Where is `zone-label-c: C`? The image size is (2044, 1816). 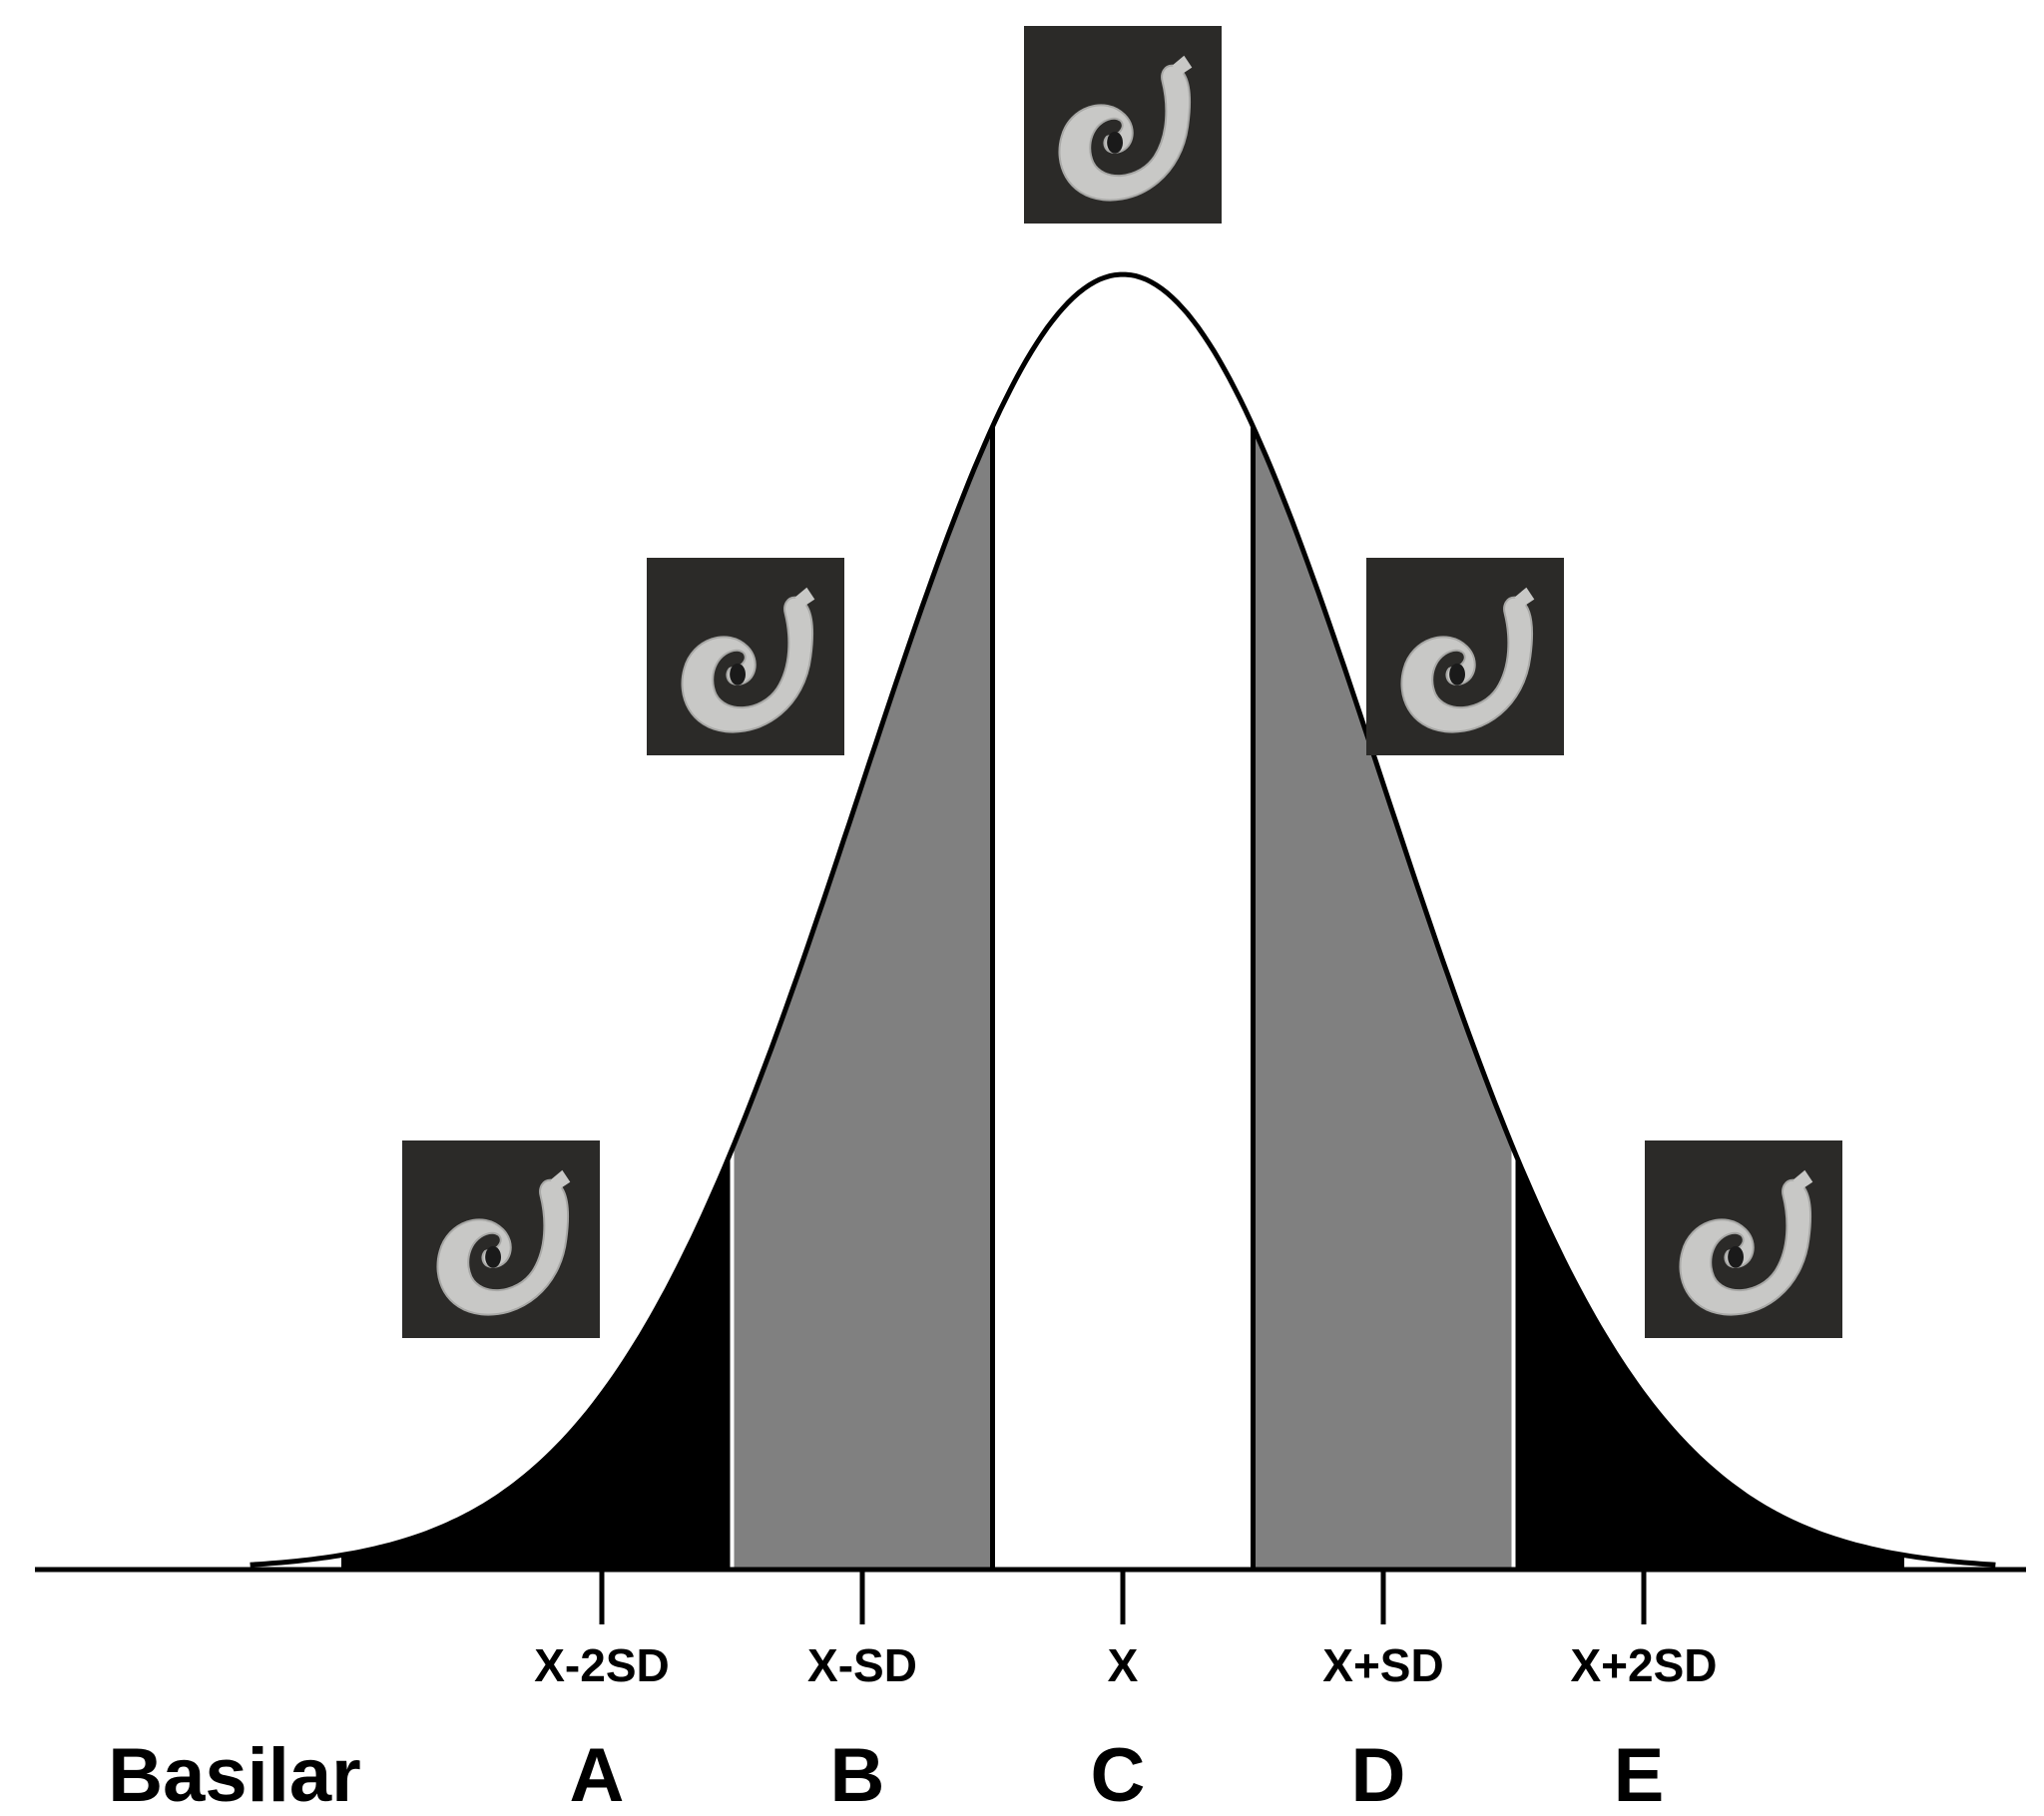
zone-label-c: C is located at coordinates (1118, 1774).